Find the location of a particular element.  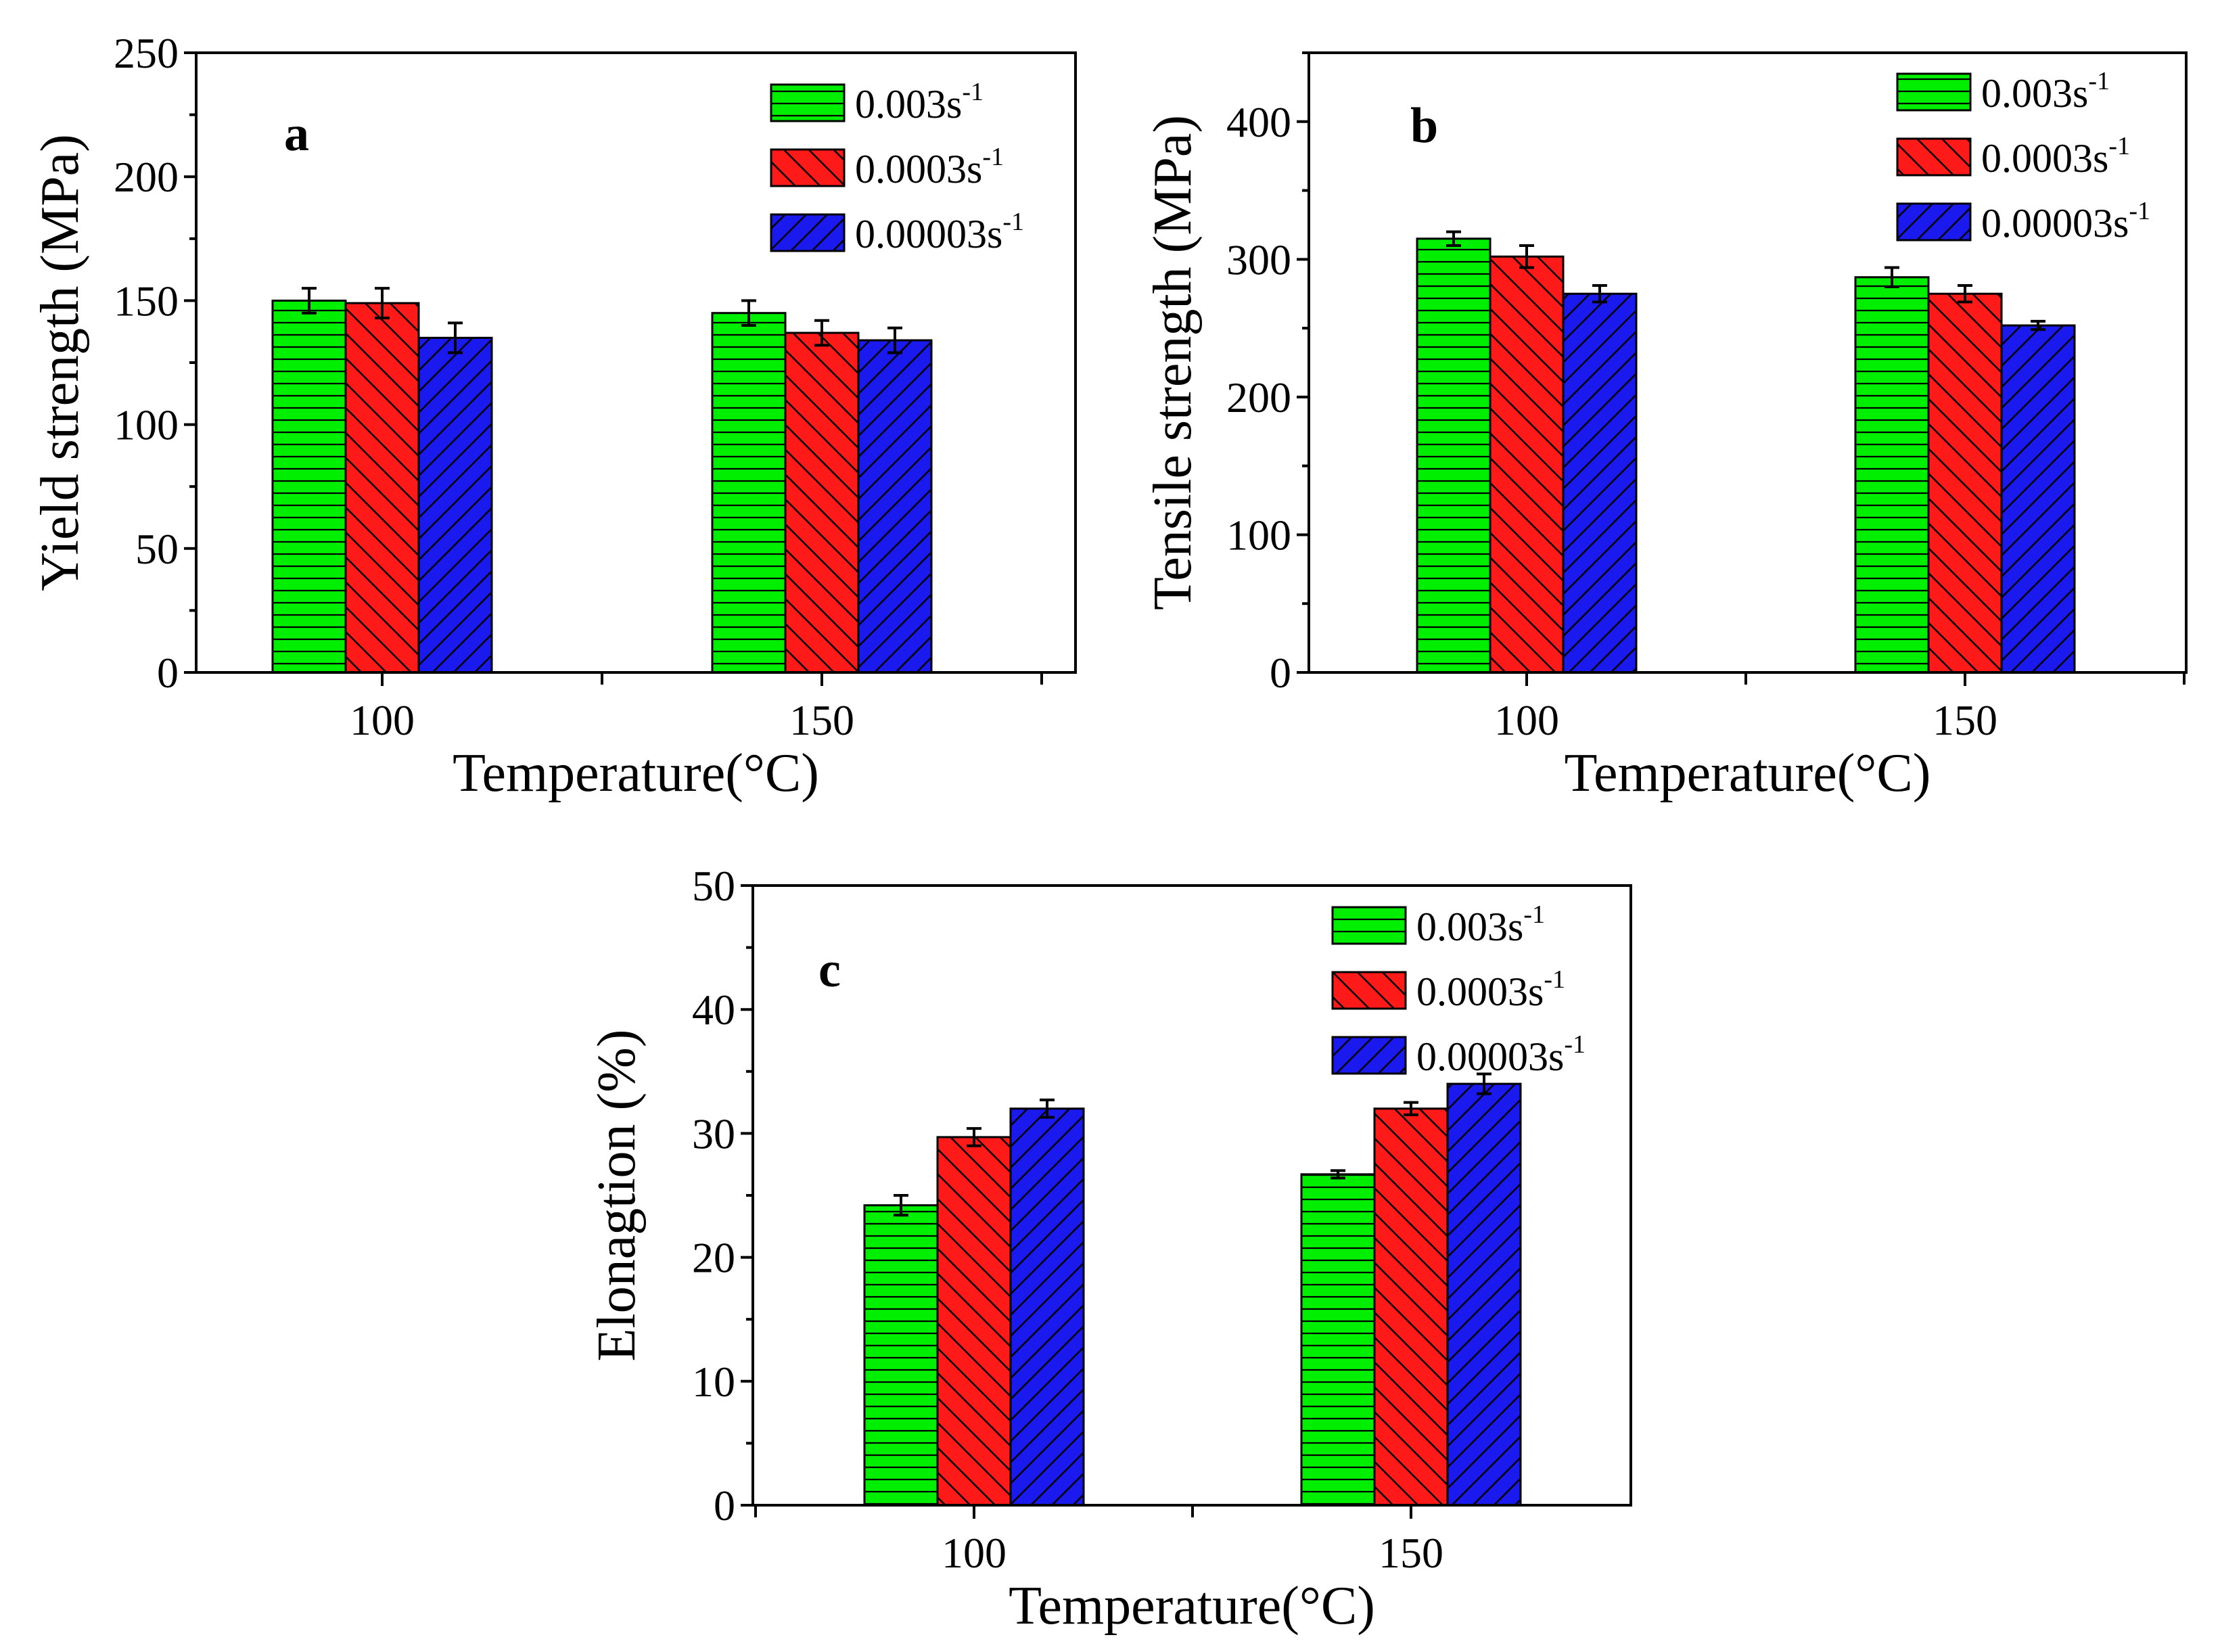

bar-b-s2-c1 is located at coordinates (2038, 499).